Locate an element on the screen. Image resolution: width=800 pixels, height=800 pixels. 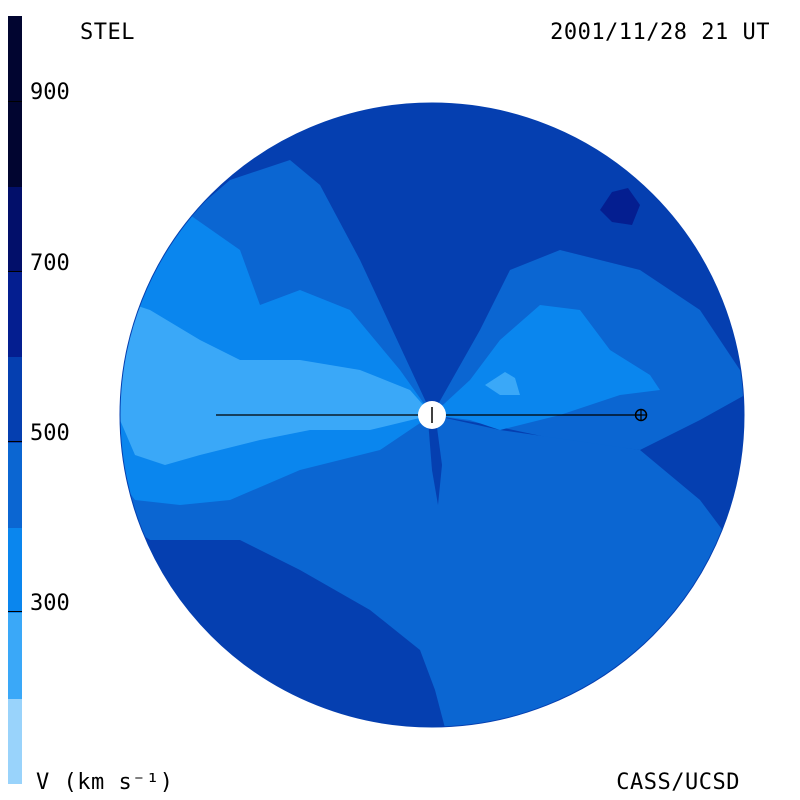
timestamp-label: 2001/11/28 21 UT is located at coordinates (660, 32).